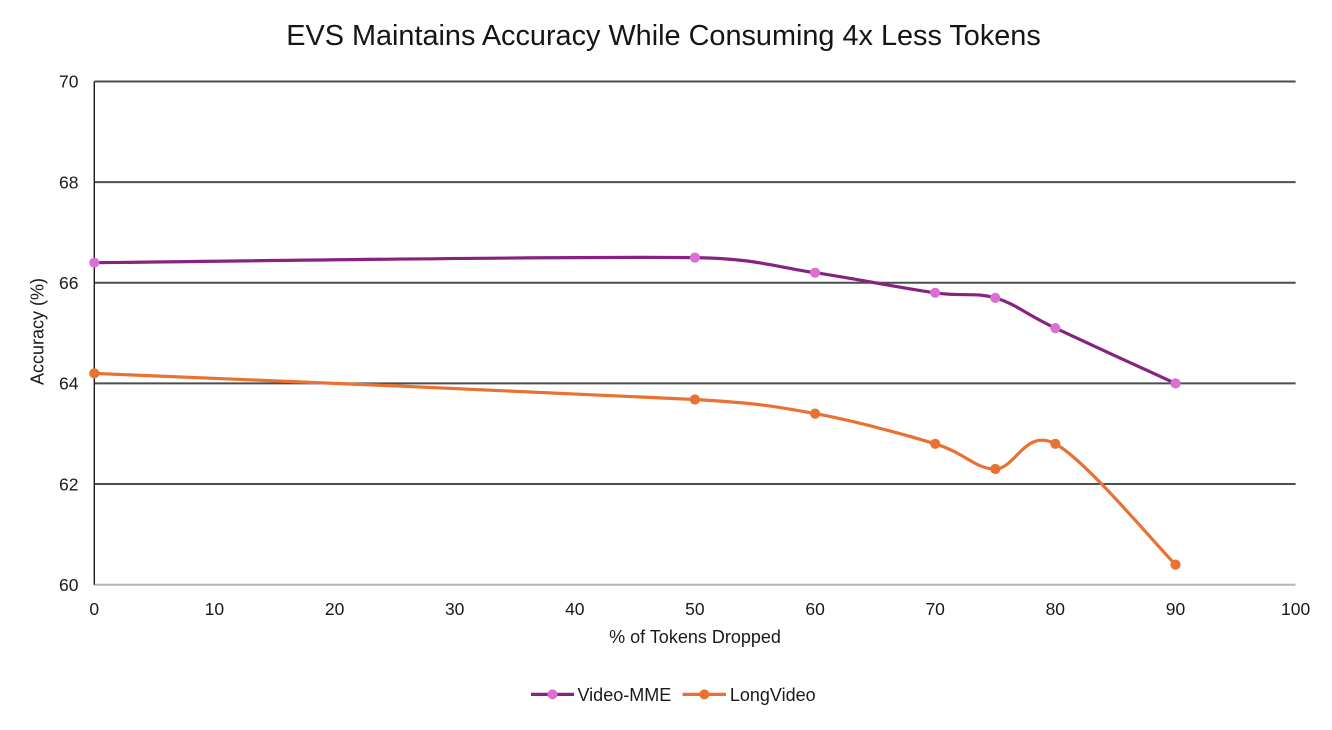 The image size is (1332, 730). What do you see at coordinates (455, 609) in the screenshot?
I see `svg-text: 30` at bounding box center [455, 609].